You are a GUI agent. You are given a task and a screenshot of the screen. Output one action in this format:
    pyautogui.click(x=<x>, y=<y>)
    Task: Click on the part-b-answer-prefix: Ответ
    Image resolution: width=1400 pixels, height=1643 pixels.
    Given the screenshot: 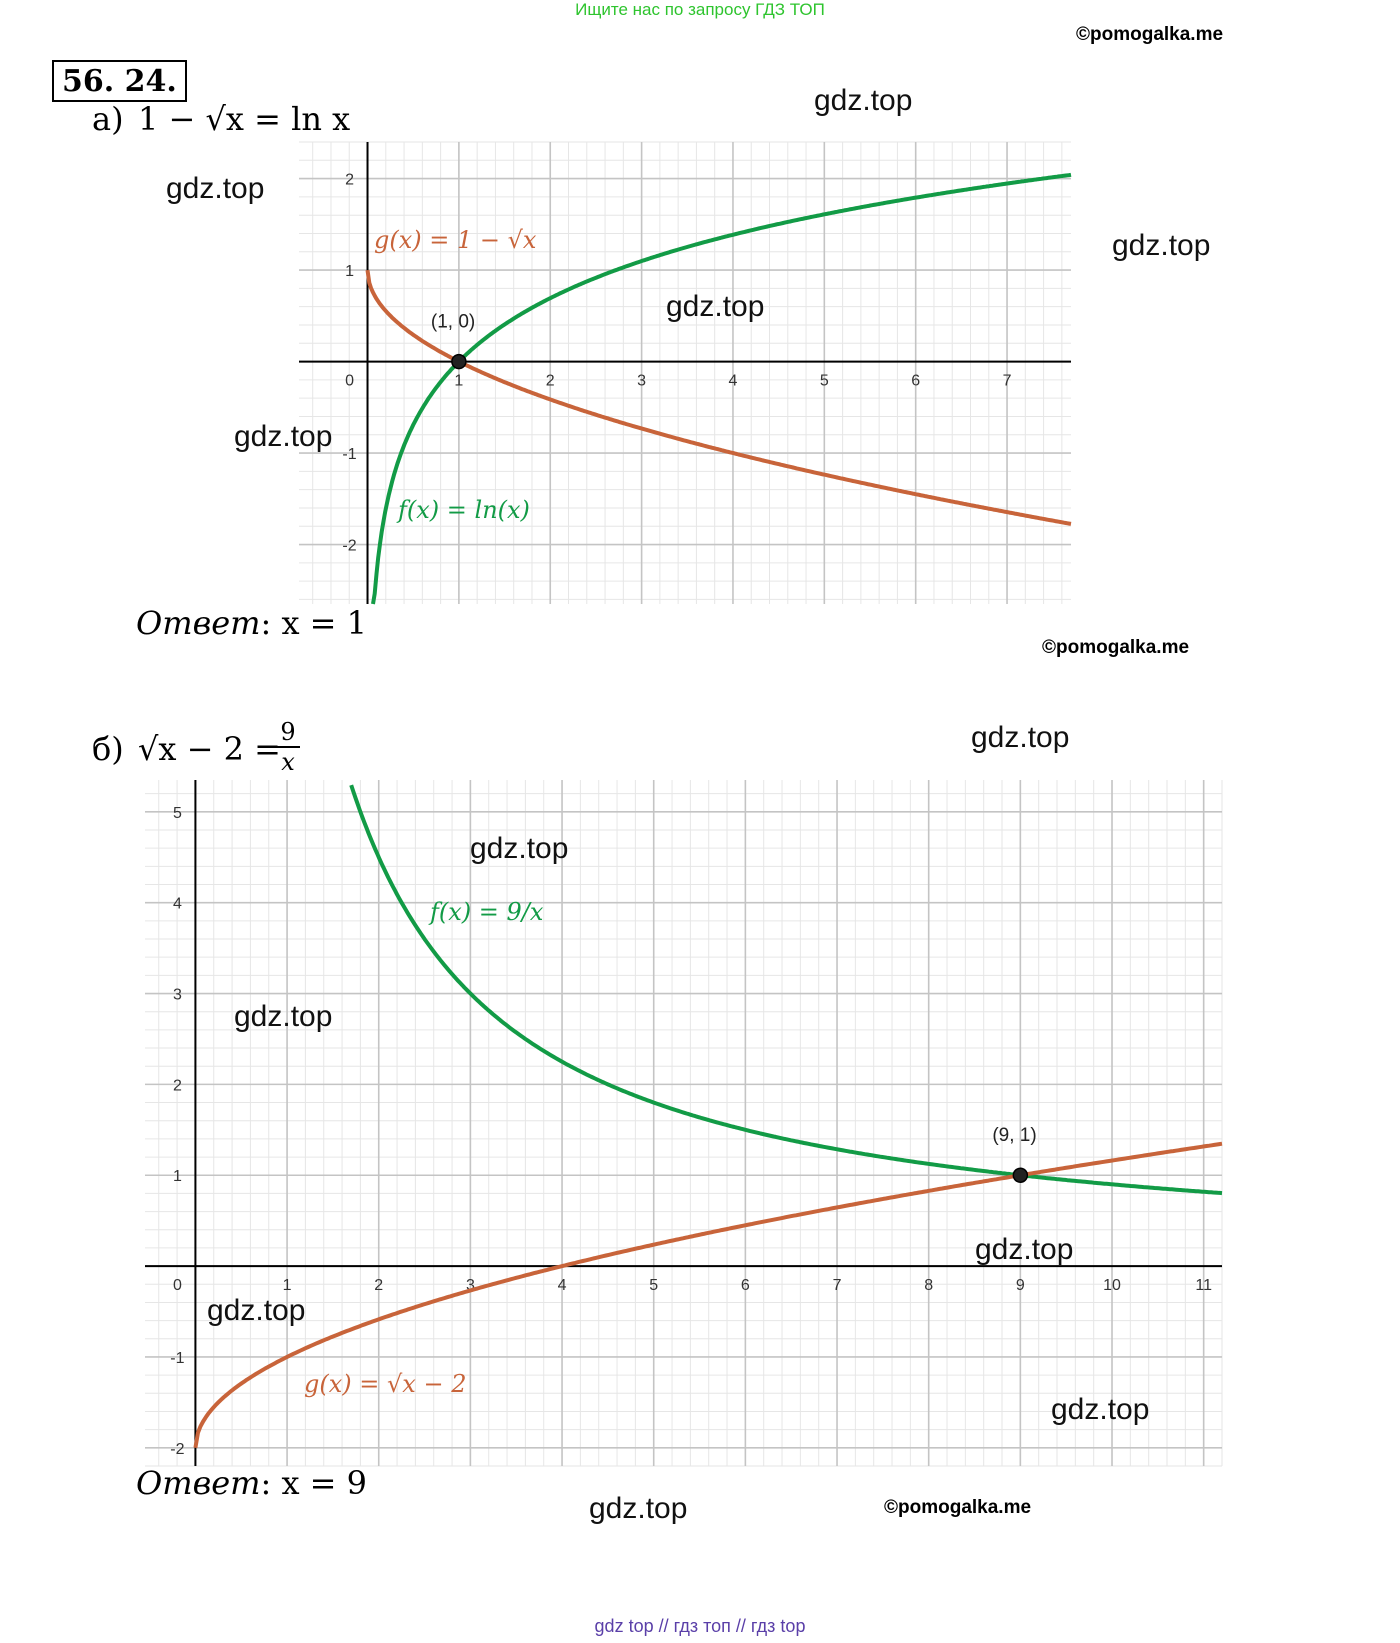 What is the action you would take?
    pyautogui.click(x=198, y=1483)
    